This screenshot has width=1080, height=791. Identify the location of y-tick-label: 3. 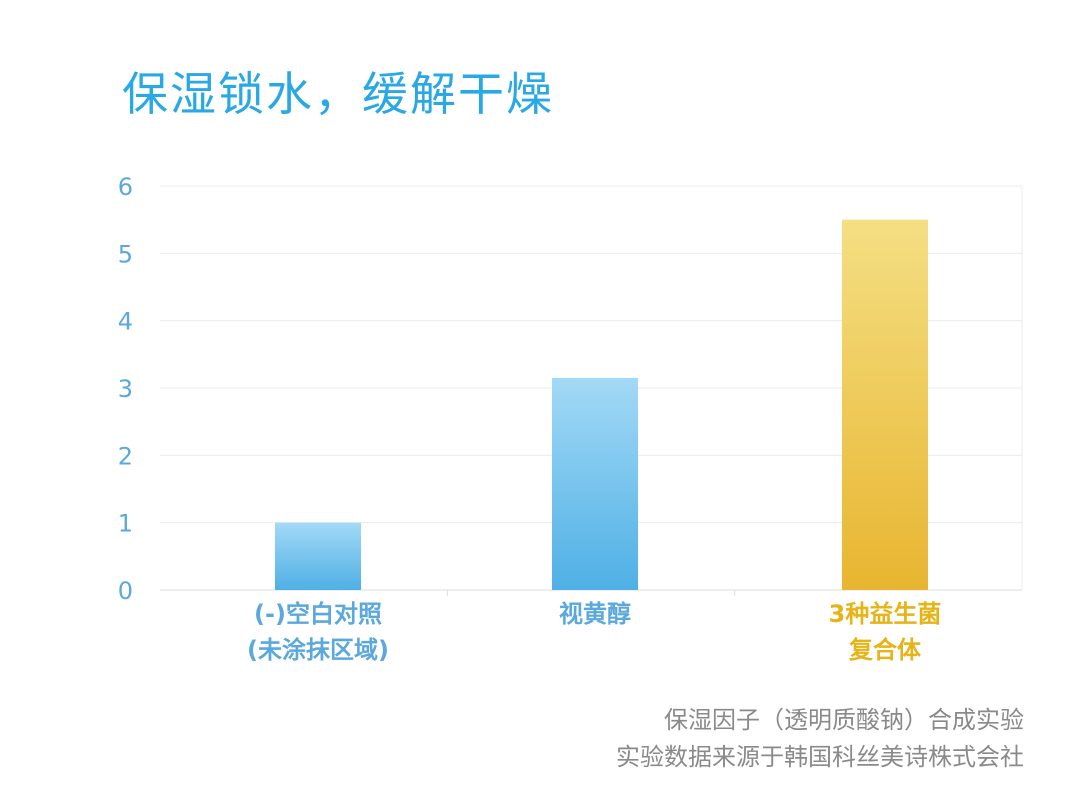
(125, 389).